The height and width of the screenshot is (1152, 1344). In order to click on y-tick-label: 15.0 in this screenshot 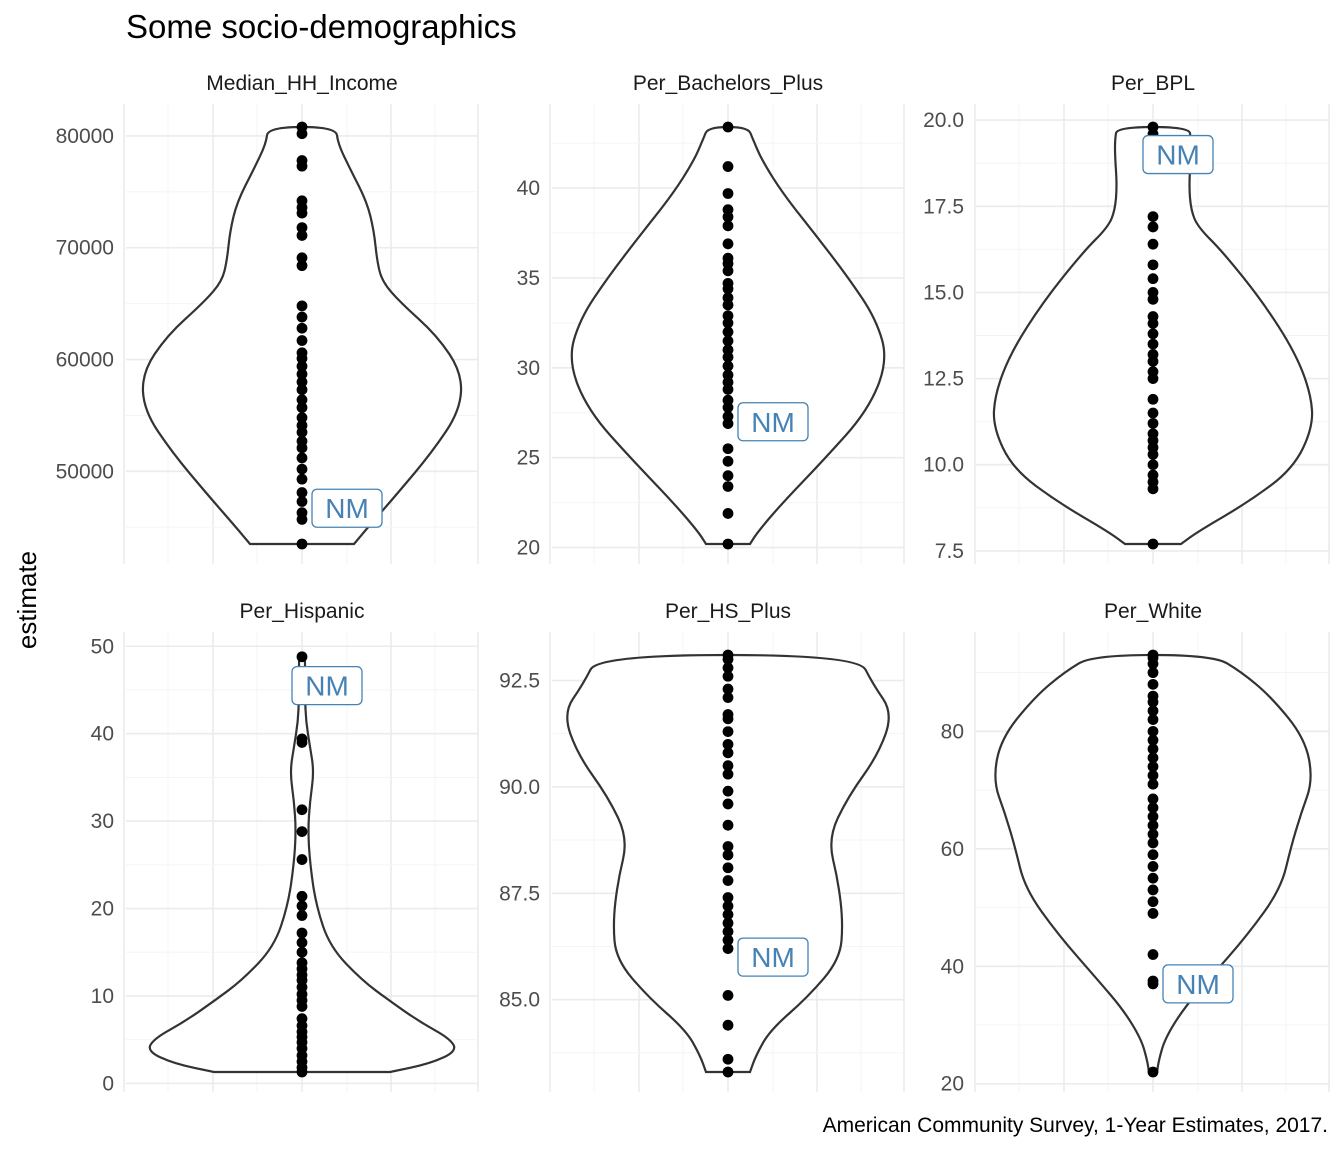, I will do `click(943, 292)`.